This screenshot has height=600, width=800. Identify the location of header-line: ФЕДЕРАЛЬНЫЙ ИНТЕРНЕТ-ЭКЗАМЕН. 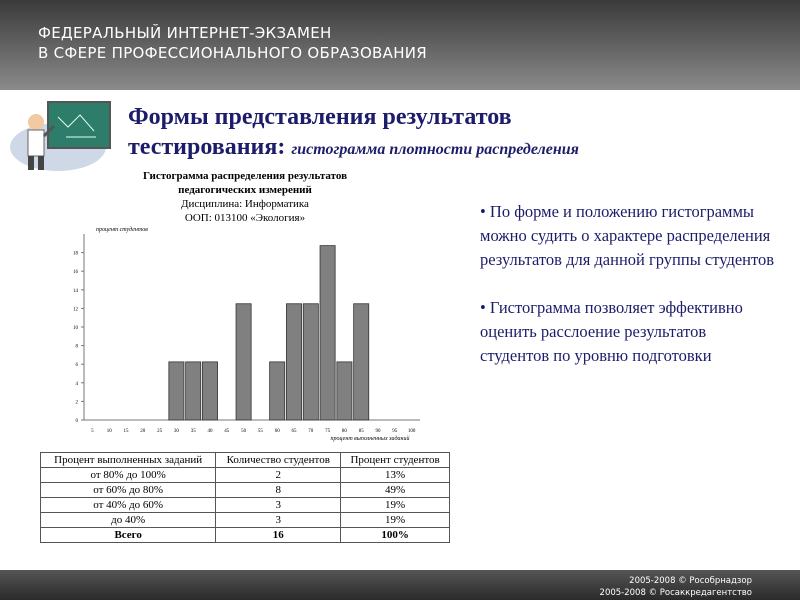
(185, 33).